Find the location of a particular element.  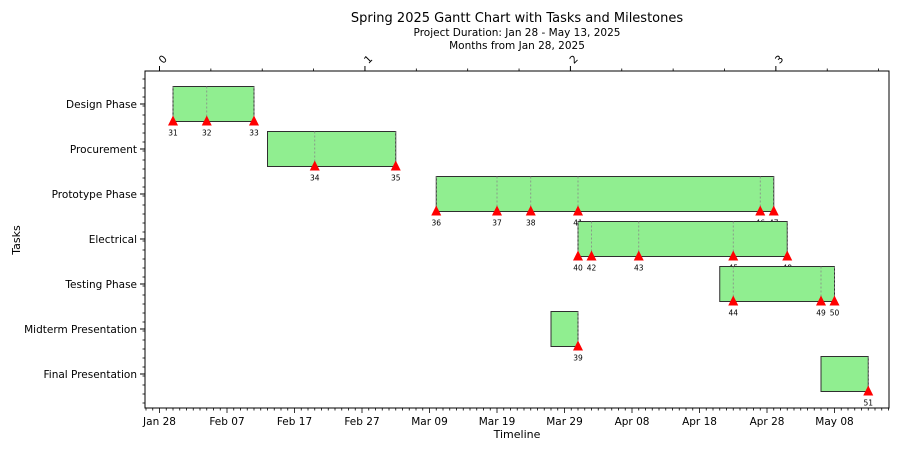

milestone-label: 31 is located at coordinates (173, 133).